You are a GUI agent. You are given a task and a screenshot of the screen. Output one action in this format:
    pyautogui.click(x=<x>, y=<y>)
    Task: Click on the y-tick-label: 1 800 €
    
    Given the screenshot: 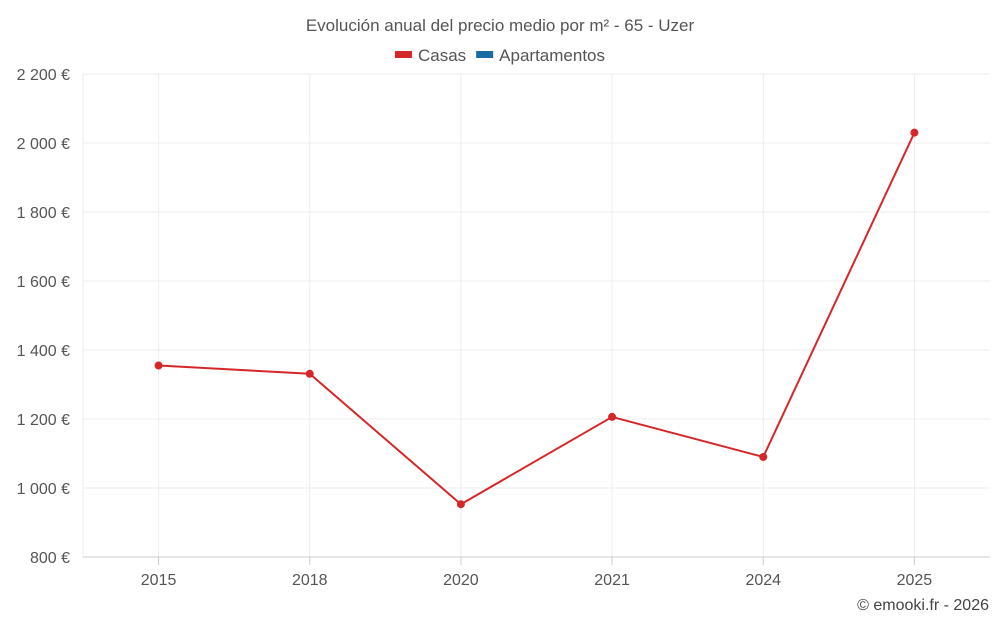 What is the action you would take?
    pyautogui.click(x=43, y=213)
    